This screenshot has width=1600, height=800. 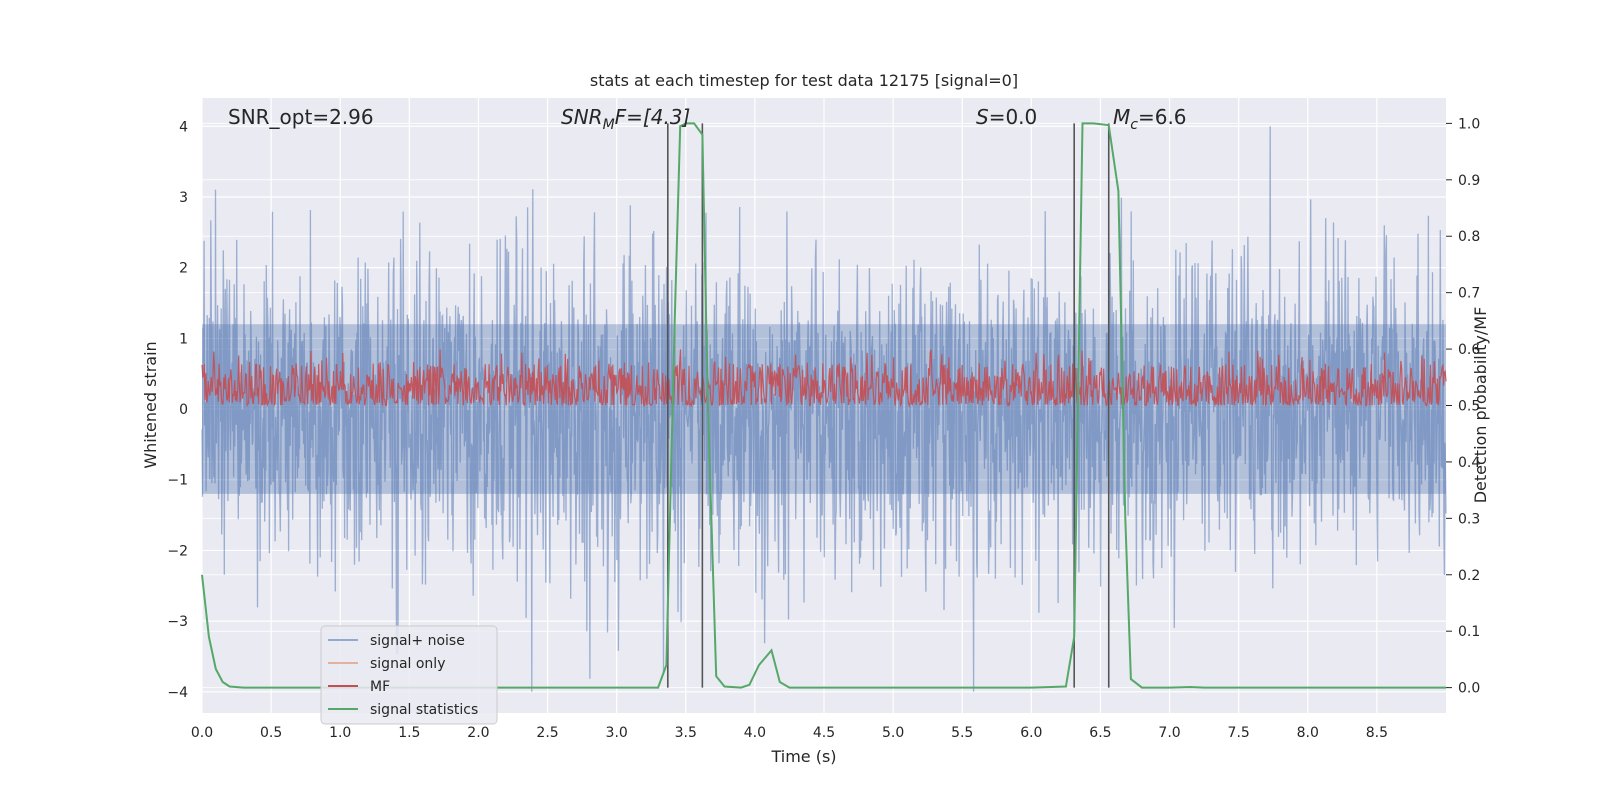 What do you see at coordinates (177, 481) in the screenshot?
I see `y-tick-label: −1` at bounding box center [177, 481].